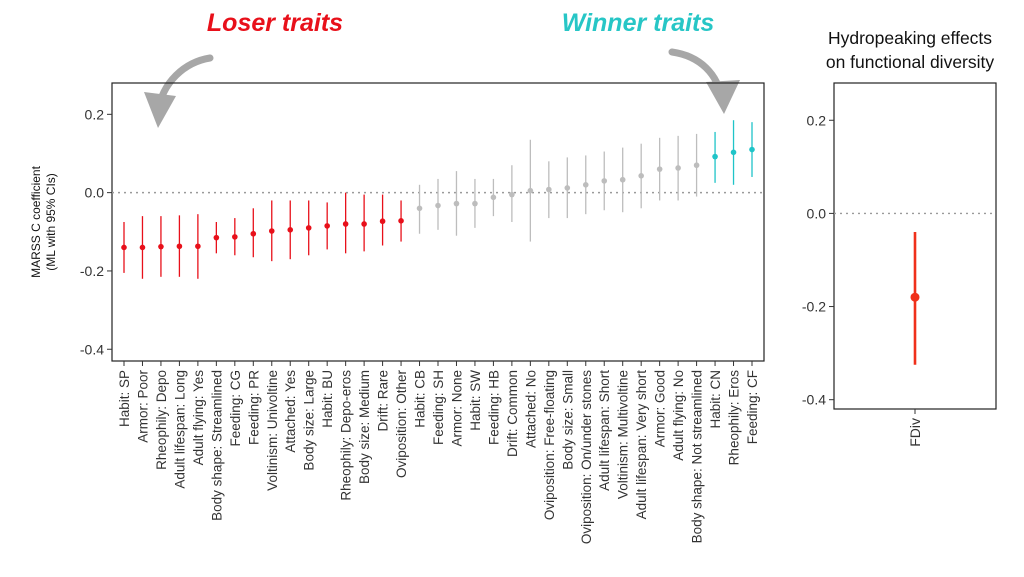 Image resolution: width=1024 pixels, height=577 pixels. What do you see at coordinates (567, 188) in the screenshot?
I see `estimate-point-body-size-small` at bounding box center [567, 188].